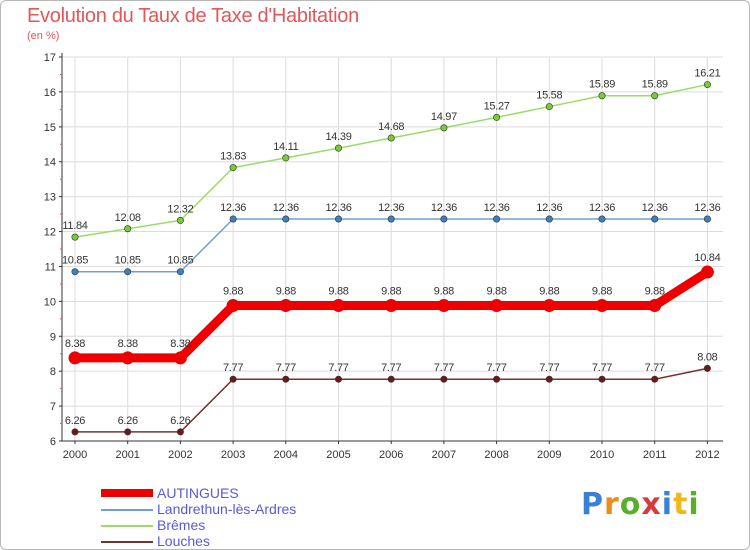 This screenshot has width=750, height=550. What do you see at coordinates (127, 493) in the screenshot?
I see `legend-swatch-autingues` at bounding box center [127, 493].